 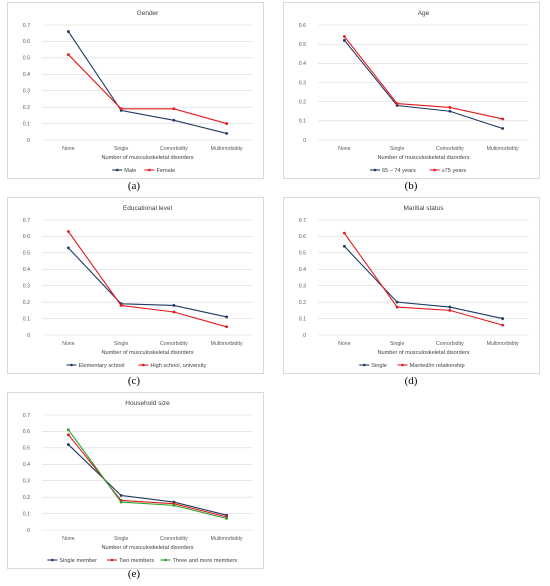 I want to click on legend-label-1: Married/in relationship, so click(x=437, y=366).